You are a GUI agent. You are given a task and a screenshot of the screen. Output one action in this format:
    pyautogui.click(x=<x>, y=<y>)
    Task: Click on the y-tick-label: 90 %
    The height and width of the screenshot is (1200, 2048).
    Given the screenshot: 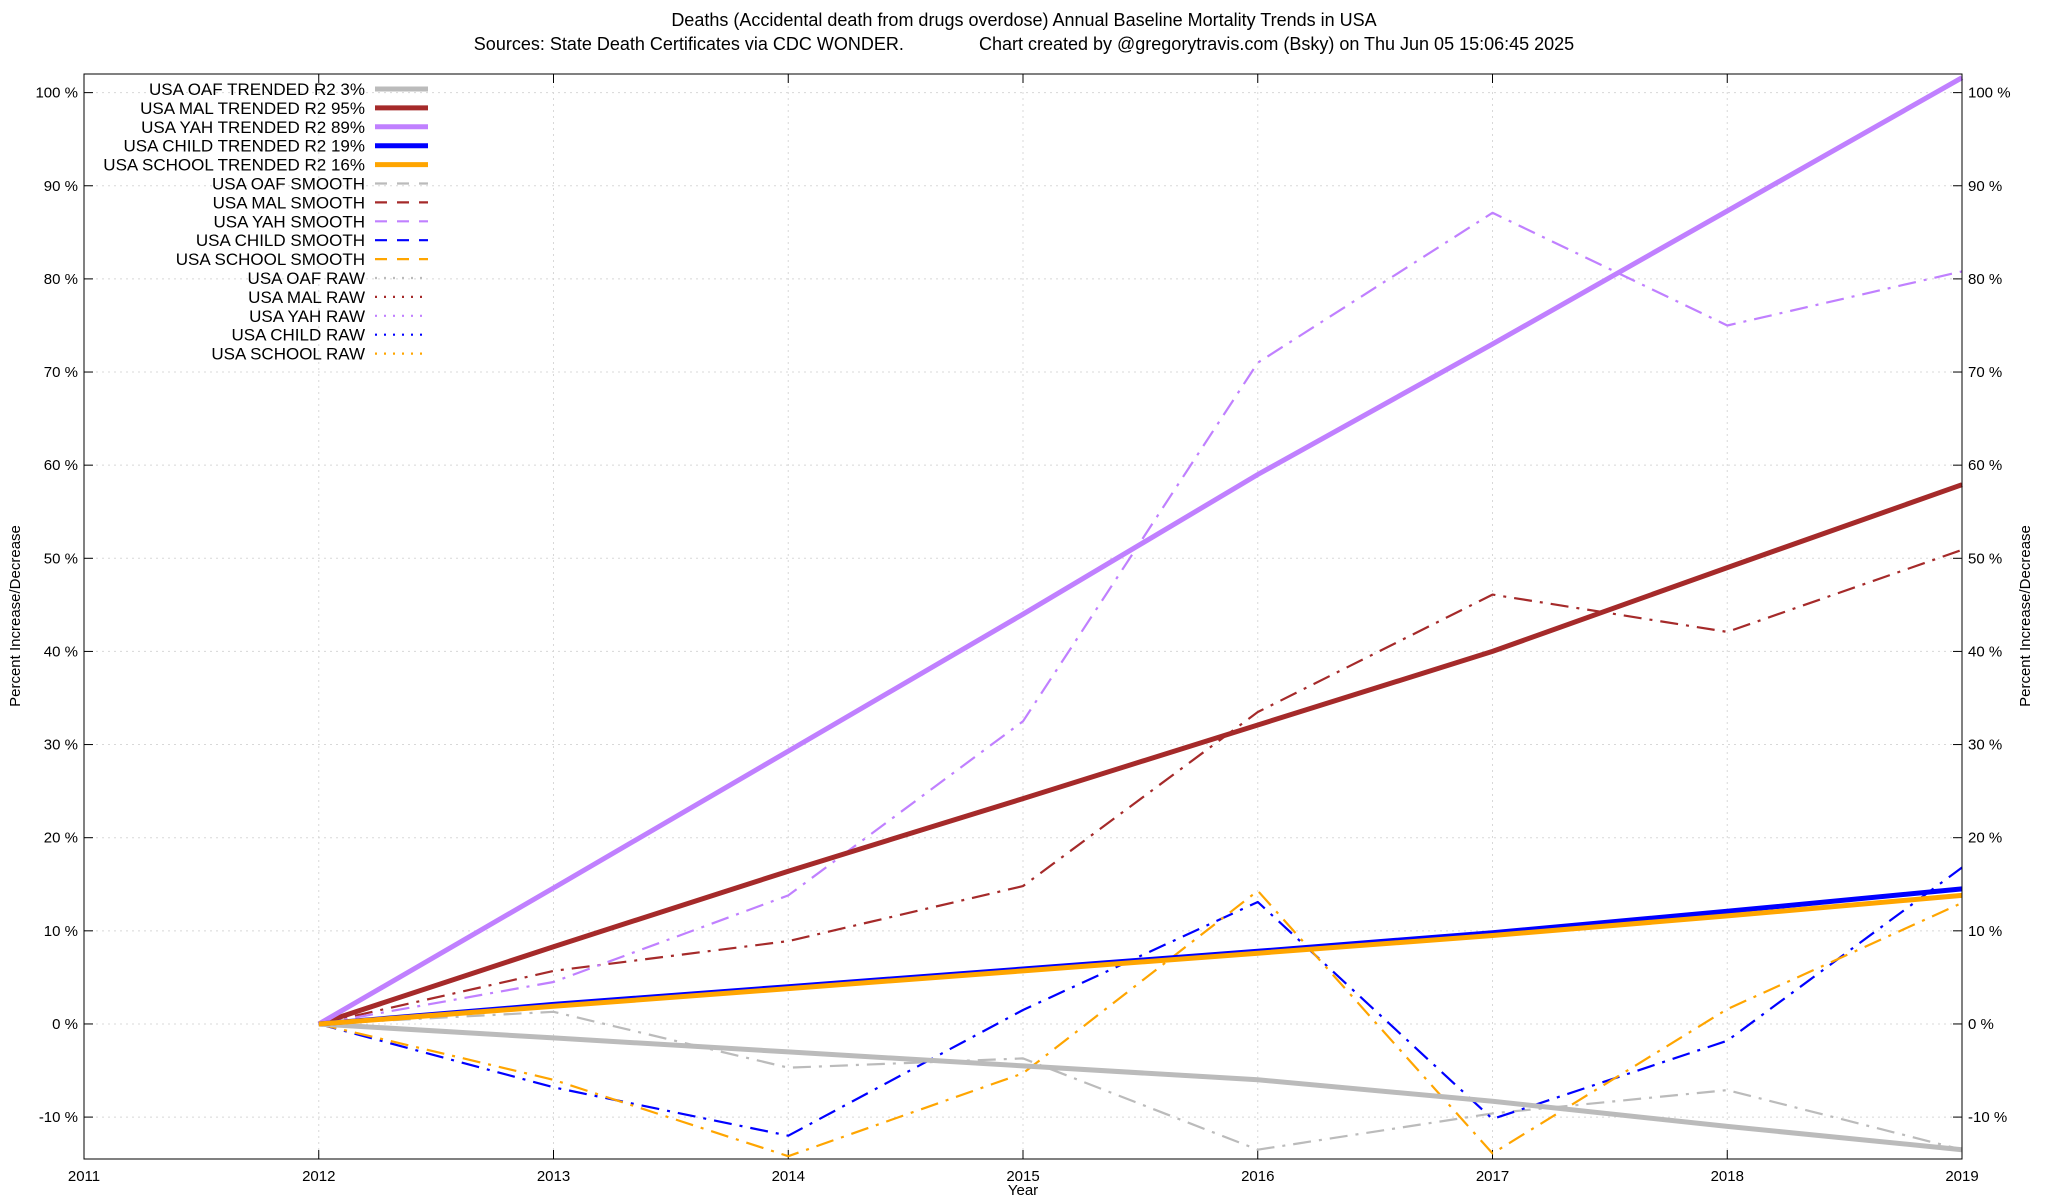 What is the action you would take?
    pyautogui.click(x=61, y=186)
    